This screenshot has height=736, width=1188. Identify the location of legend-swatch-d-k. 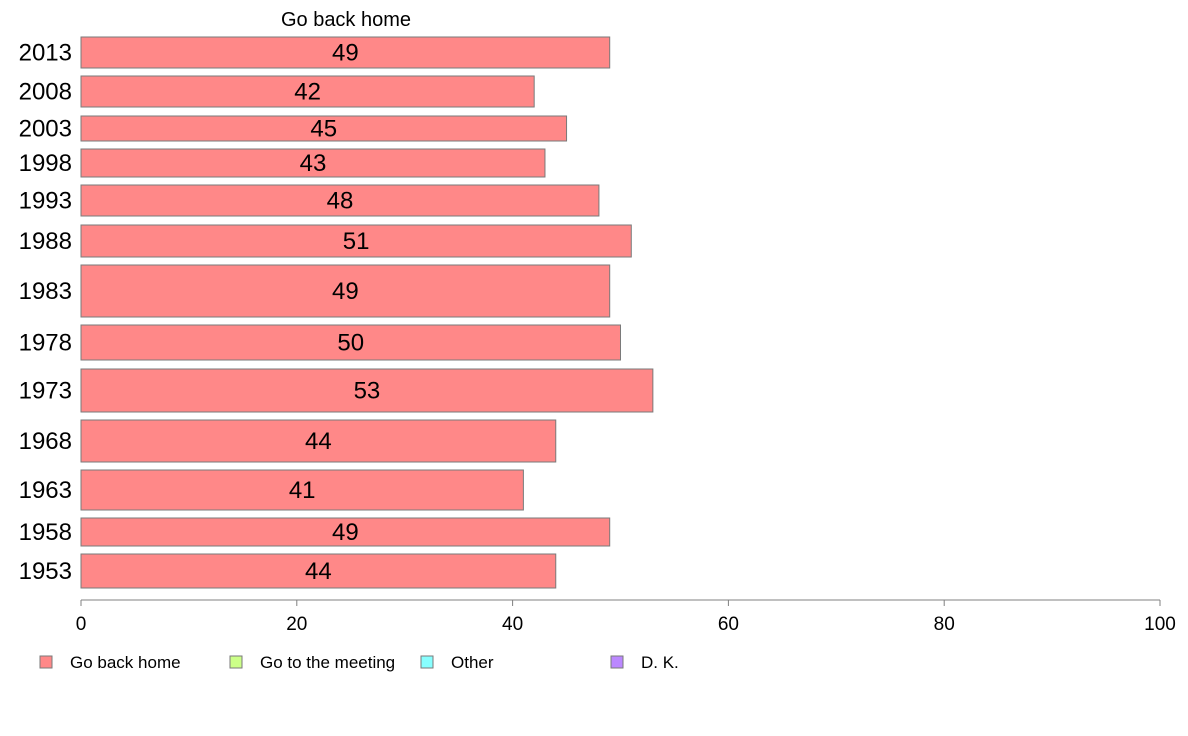
(617, 662).